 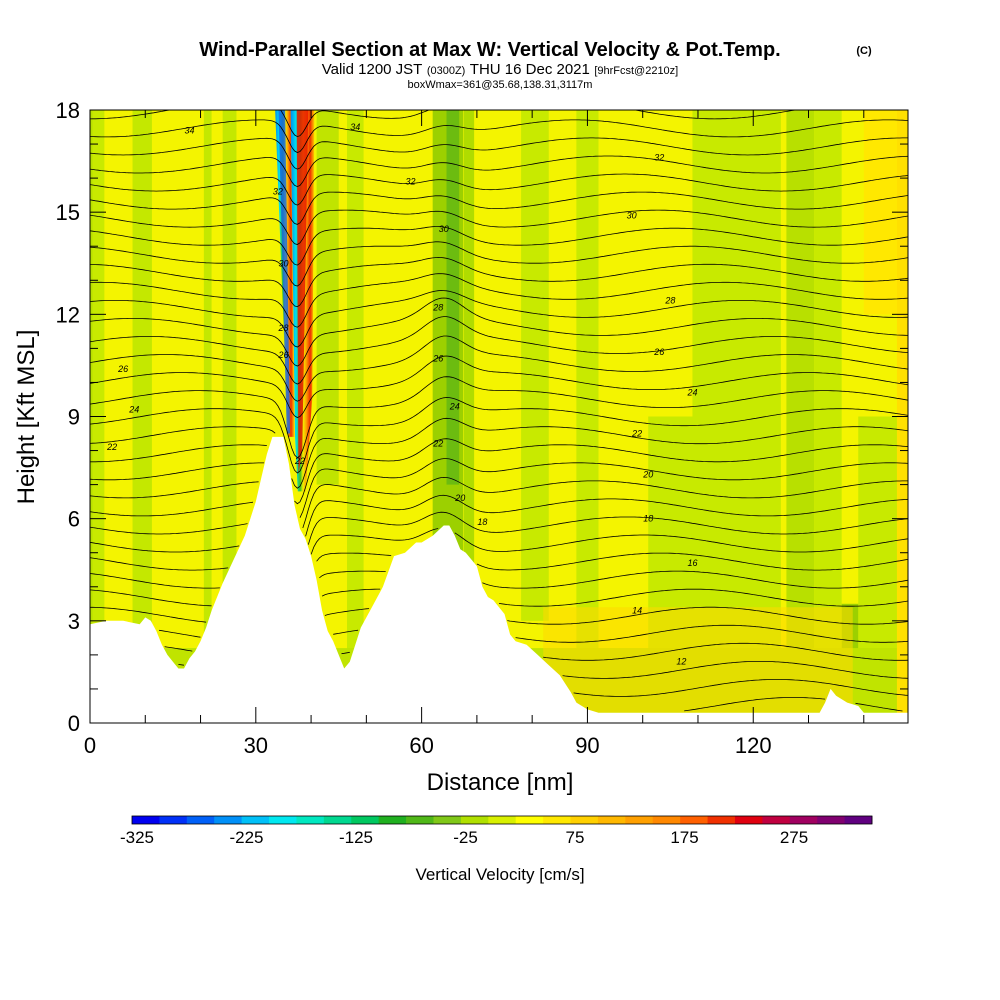 What do you see at coordinates (74, 621) in the screenshot?
I see `y-tick-label: 3` at bounding box center [74, 621].